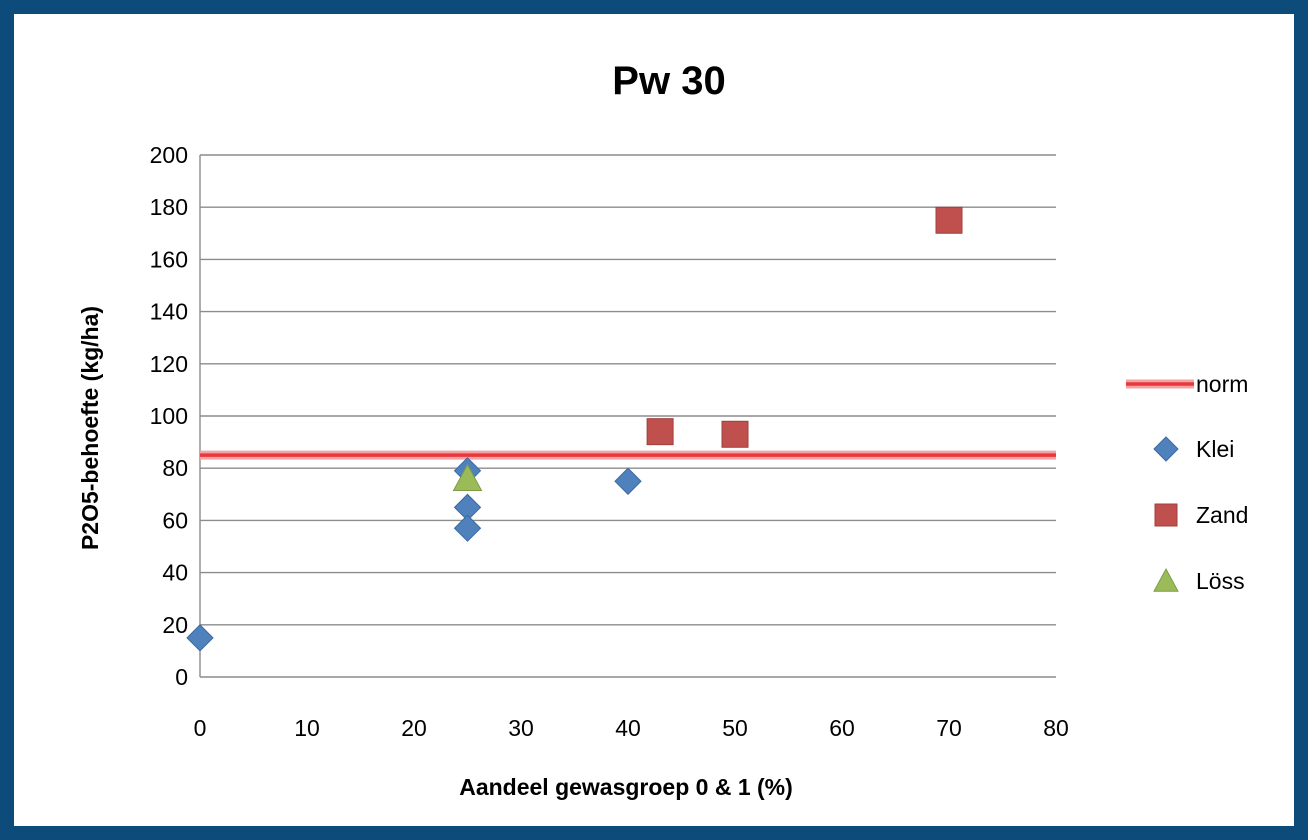 The width and height of the screenshot is (1308, 840). What do you see at coordinates (1222, 384) in the screenshot?
I see `legend-label-norm: norm` at bounding box center [1222, 384].